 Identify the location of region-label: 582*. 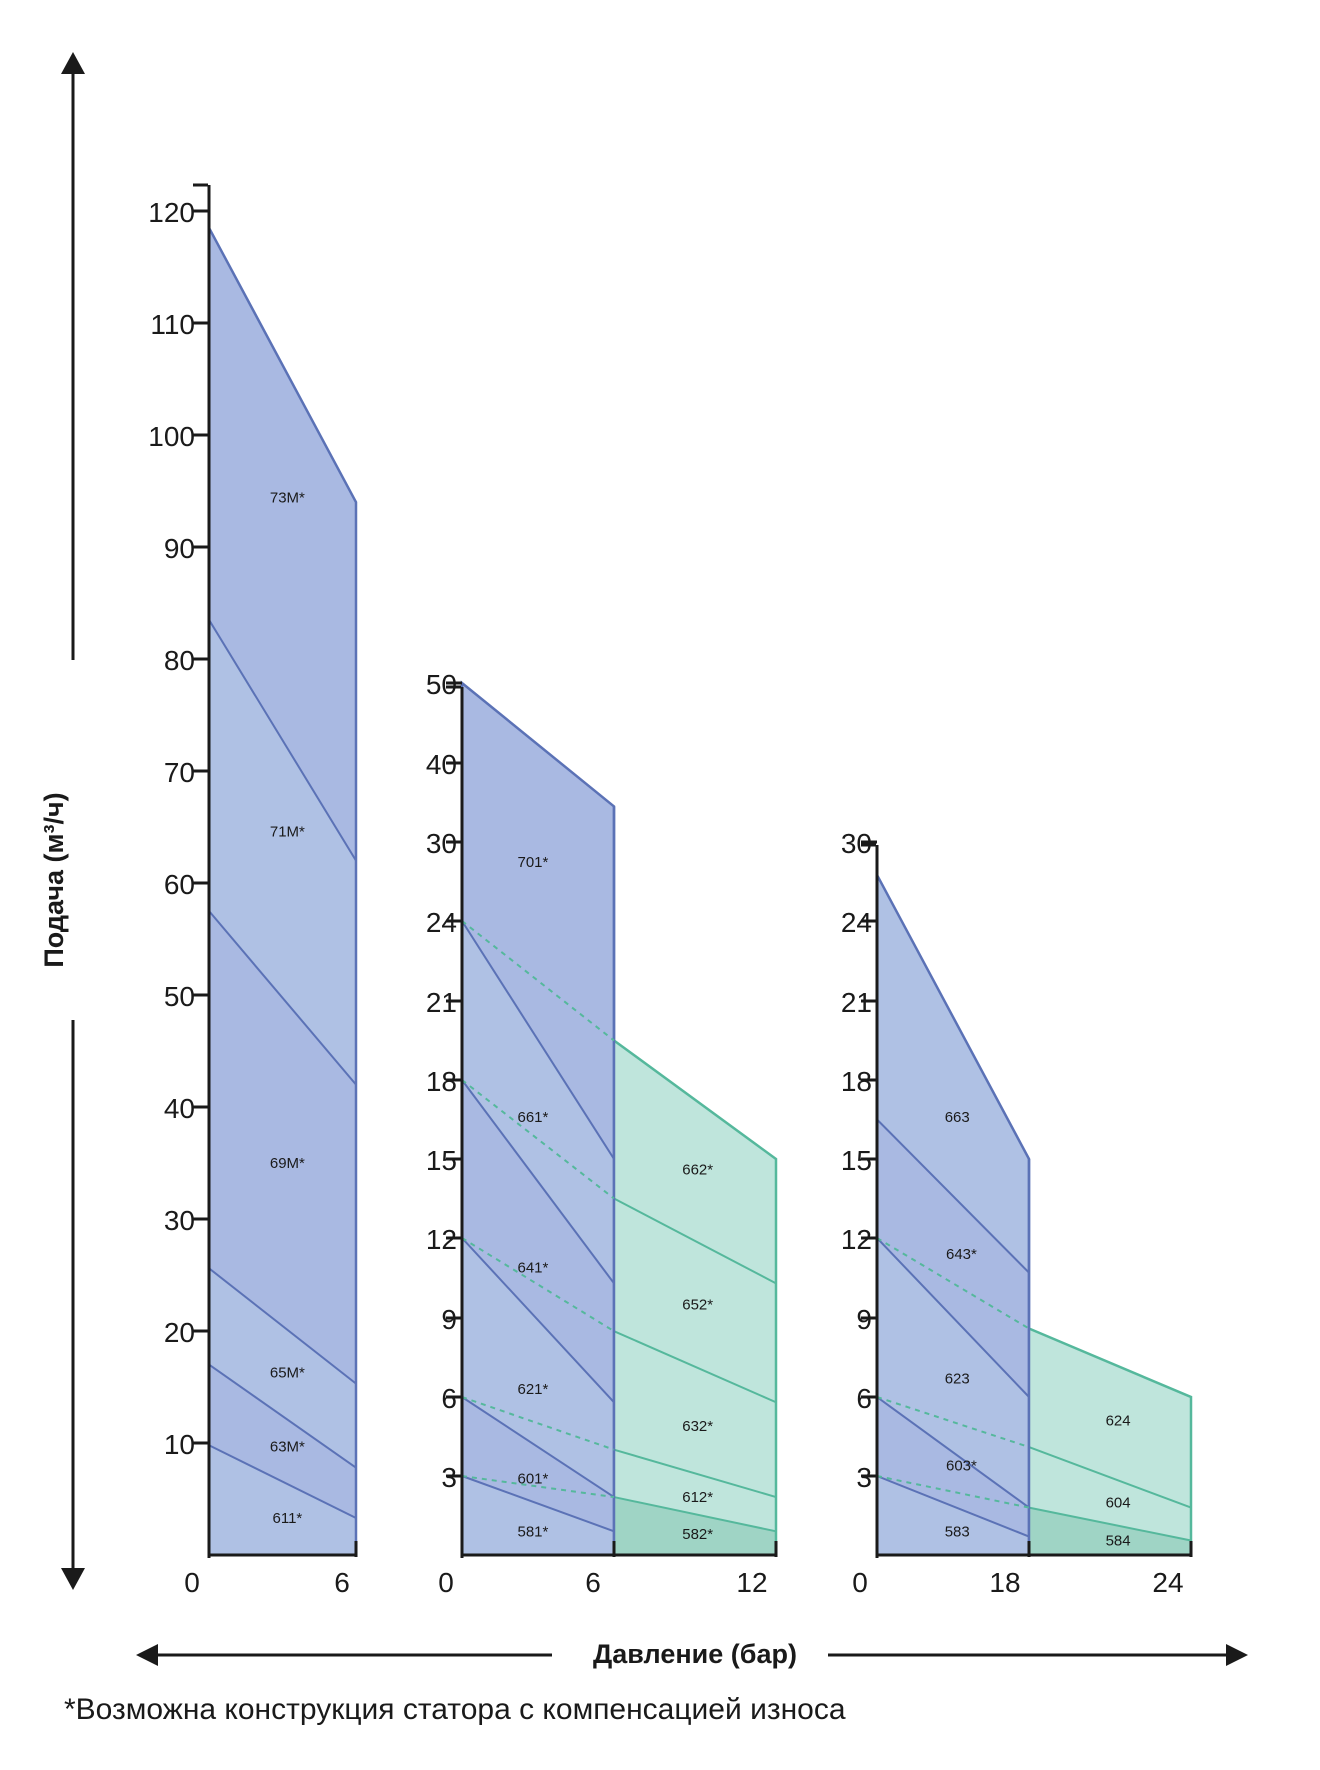
(697, 1534).